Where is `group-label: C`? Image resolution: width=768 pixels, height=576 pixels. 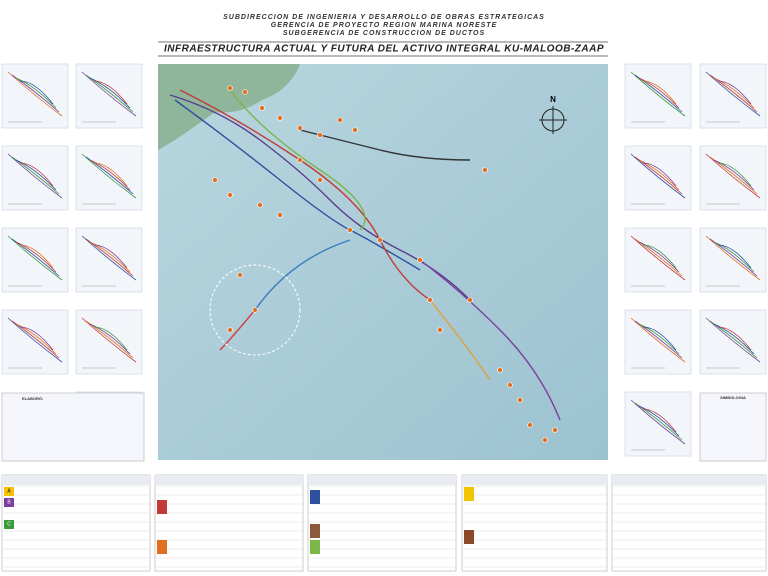
group-label: C is located at coordinates (9, 524).